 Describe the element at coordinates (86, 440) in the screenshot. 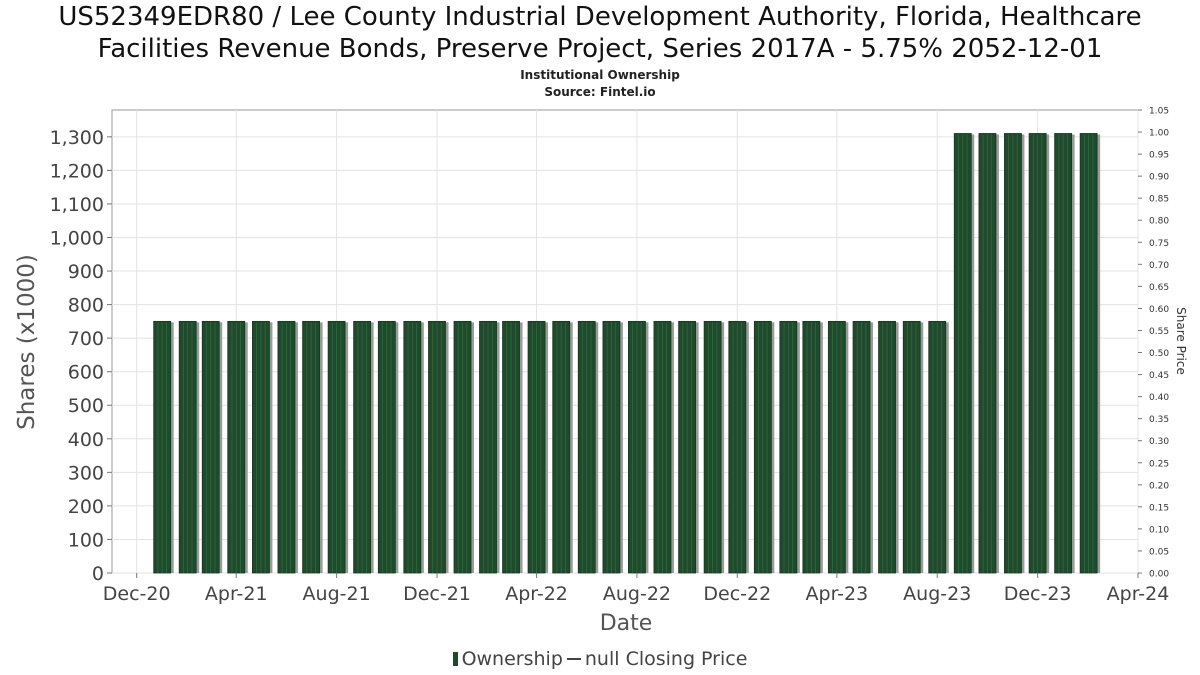

I see `y-tick-label: 400` at that location.